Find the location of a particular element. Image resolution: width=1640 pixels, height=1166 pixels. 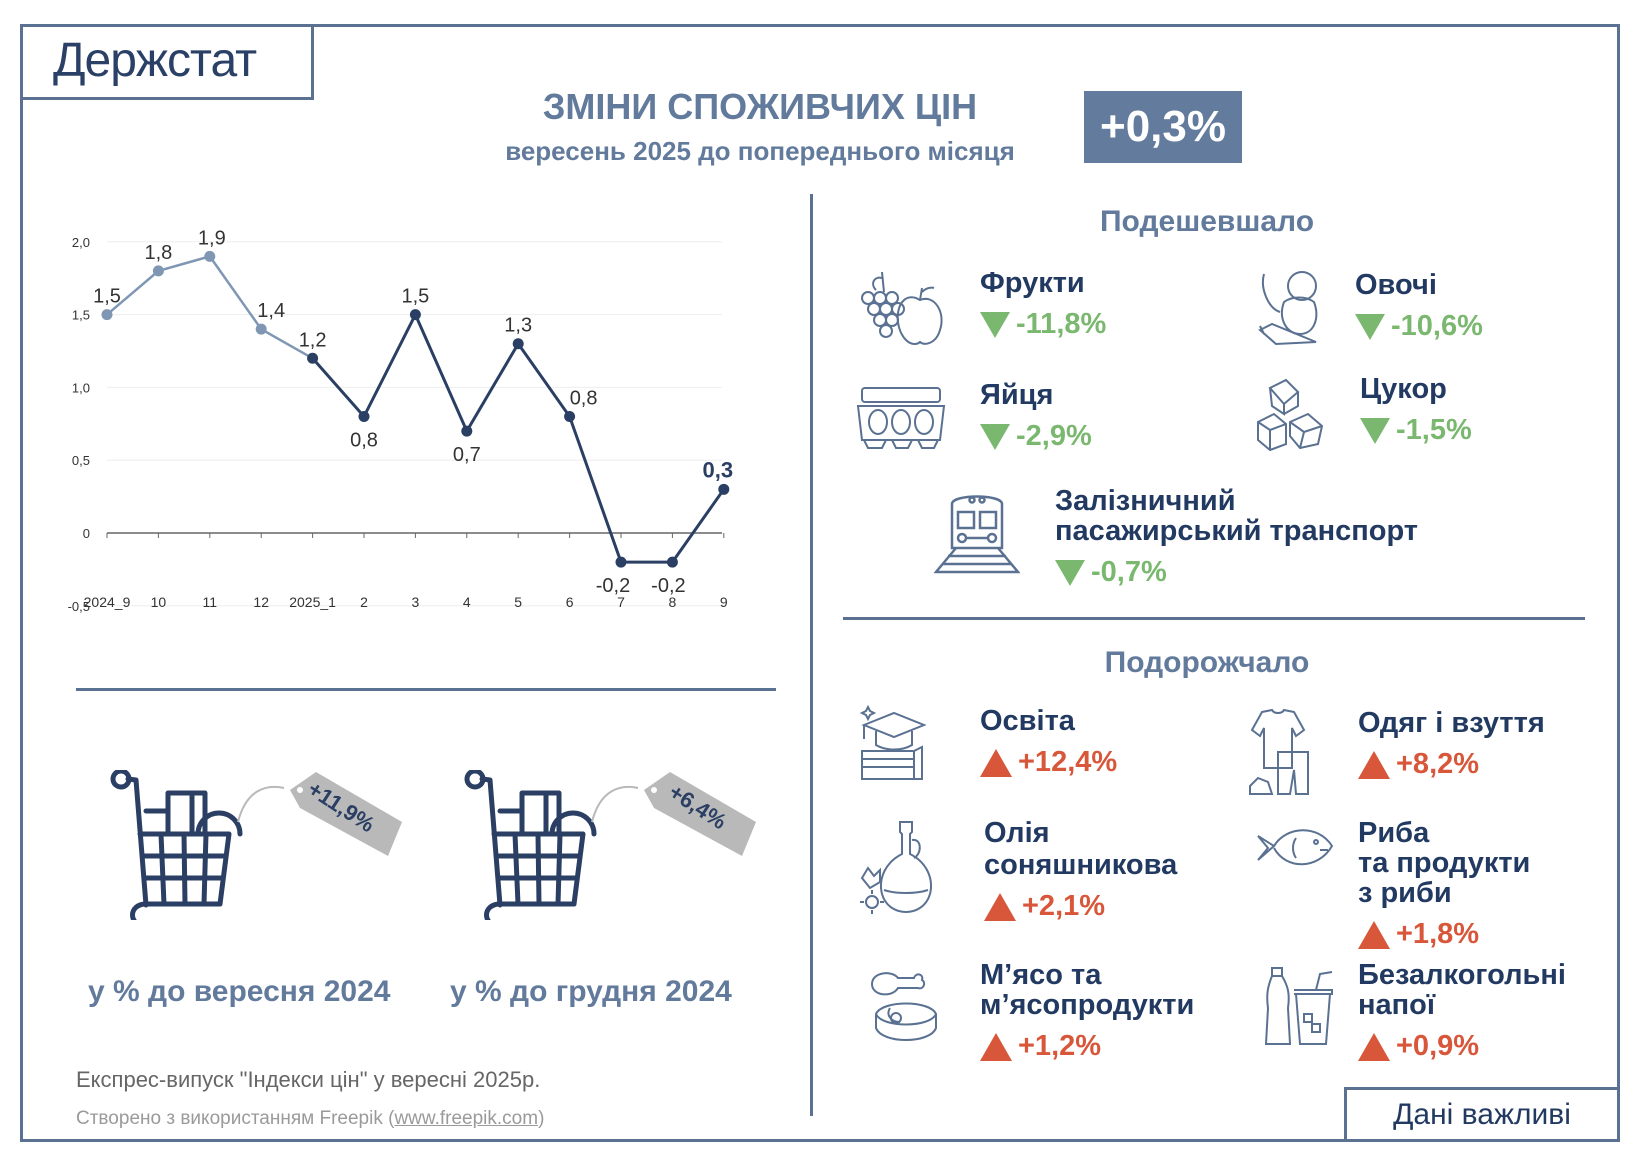

y-tick-label: 1,0 is located at coordinates (81, 387).